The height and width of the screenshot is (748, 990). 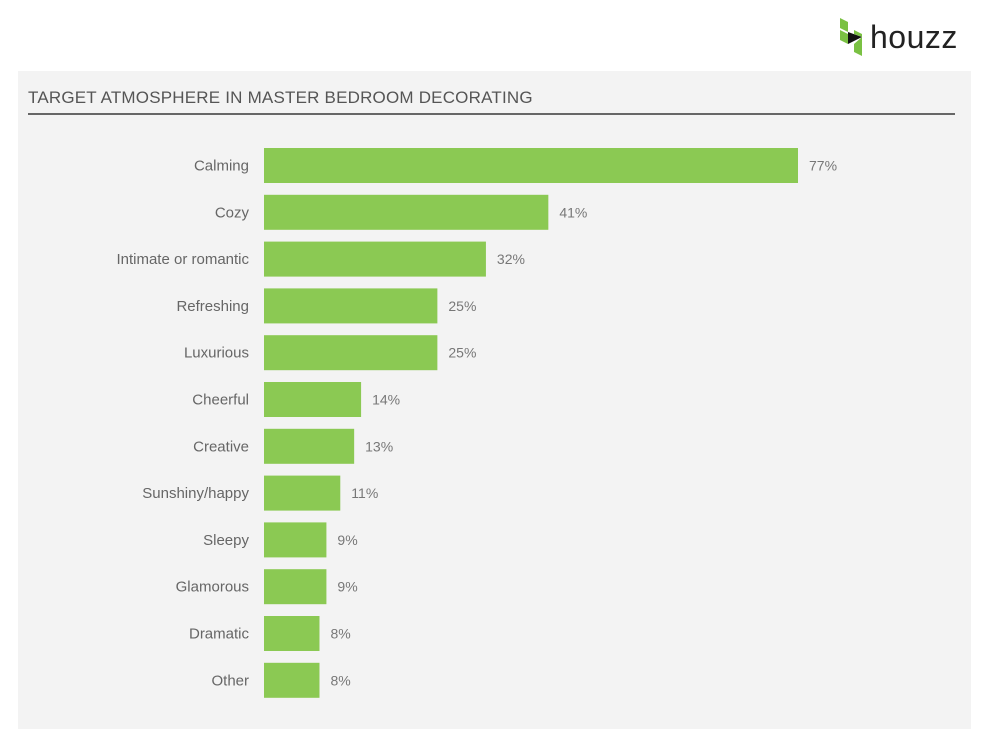 I want to click on value-label: 41%, so click(x=573, y=212).